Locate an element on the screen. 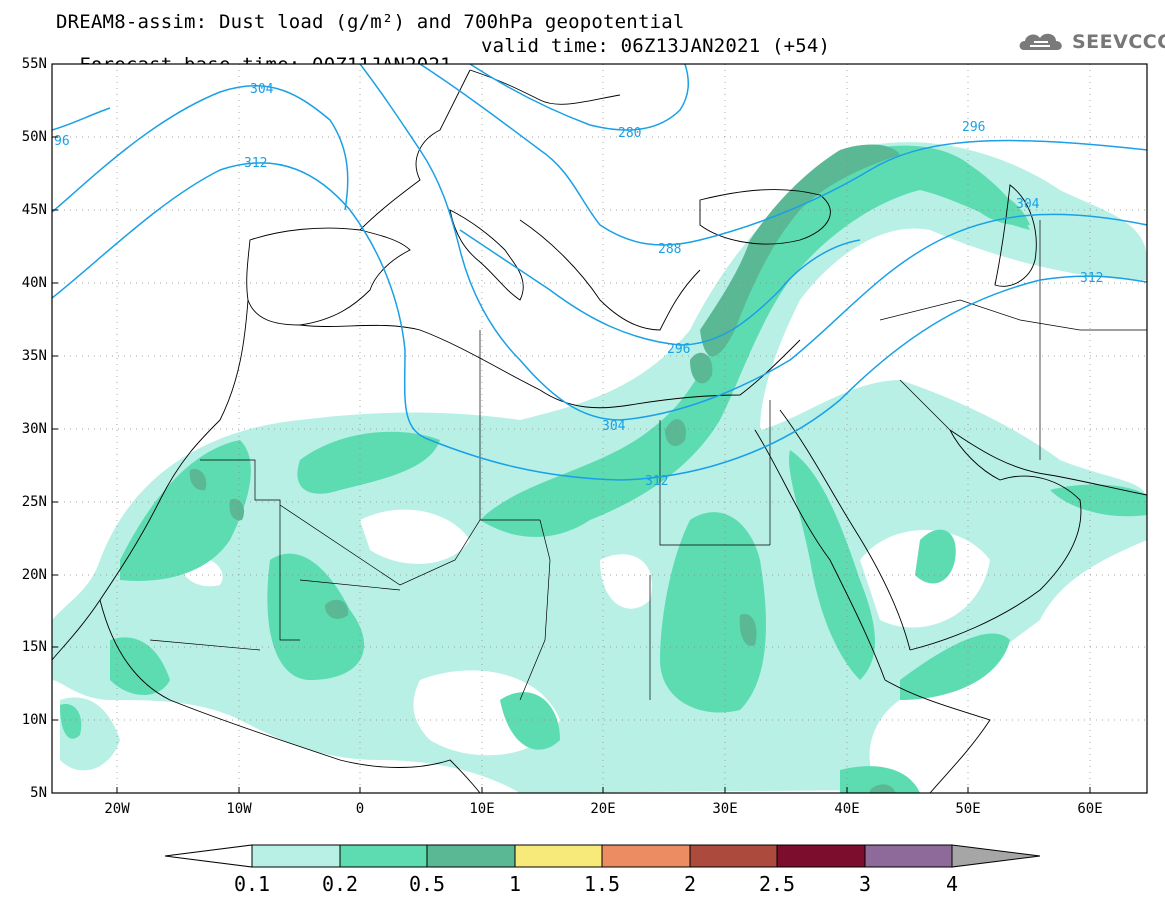 This screenshot has height=907, width=1165. dust-area-mid is located at coordinates (185, 510).